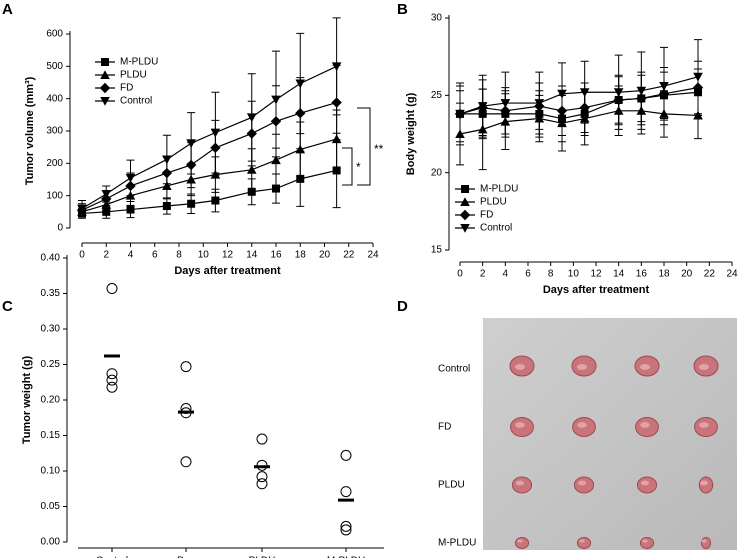 The width and height of the screenshot is (746, 558). I want to click on legend-label: Control, so click(136, 101).